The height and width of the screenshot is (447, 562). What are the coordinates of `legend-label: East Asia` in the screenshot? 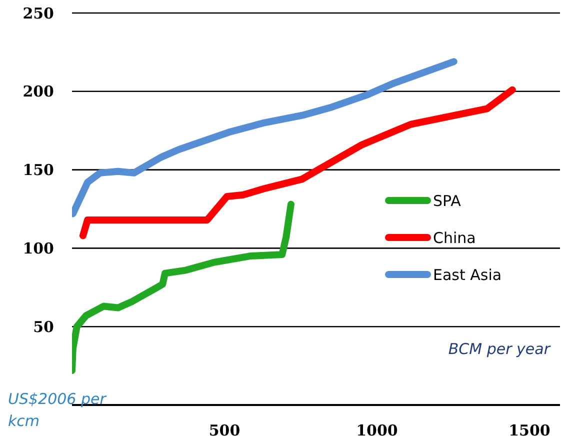 It's located at (467, 275).